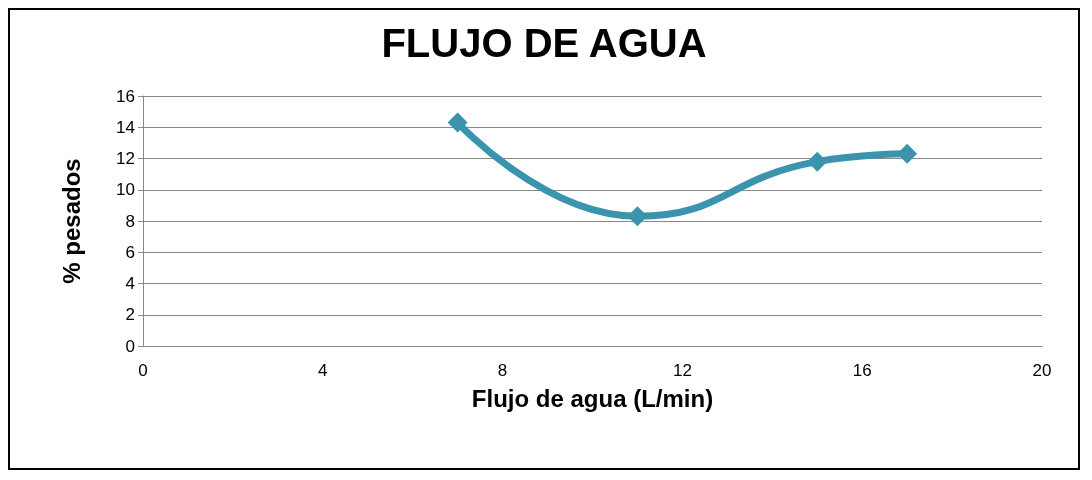 The width and height of the screenshot is (1092, 480). Describe the element at coordinates (323, 370) in the screenshot. I see `x-tick-label: 4` at that location.